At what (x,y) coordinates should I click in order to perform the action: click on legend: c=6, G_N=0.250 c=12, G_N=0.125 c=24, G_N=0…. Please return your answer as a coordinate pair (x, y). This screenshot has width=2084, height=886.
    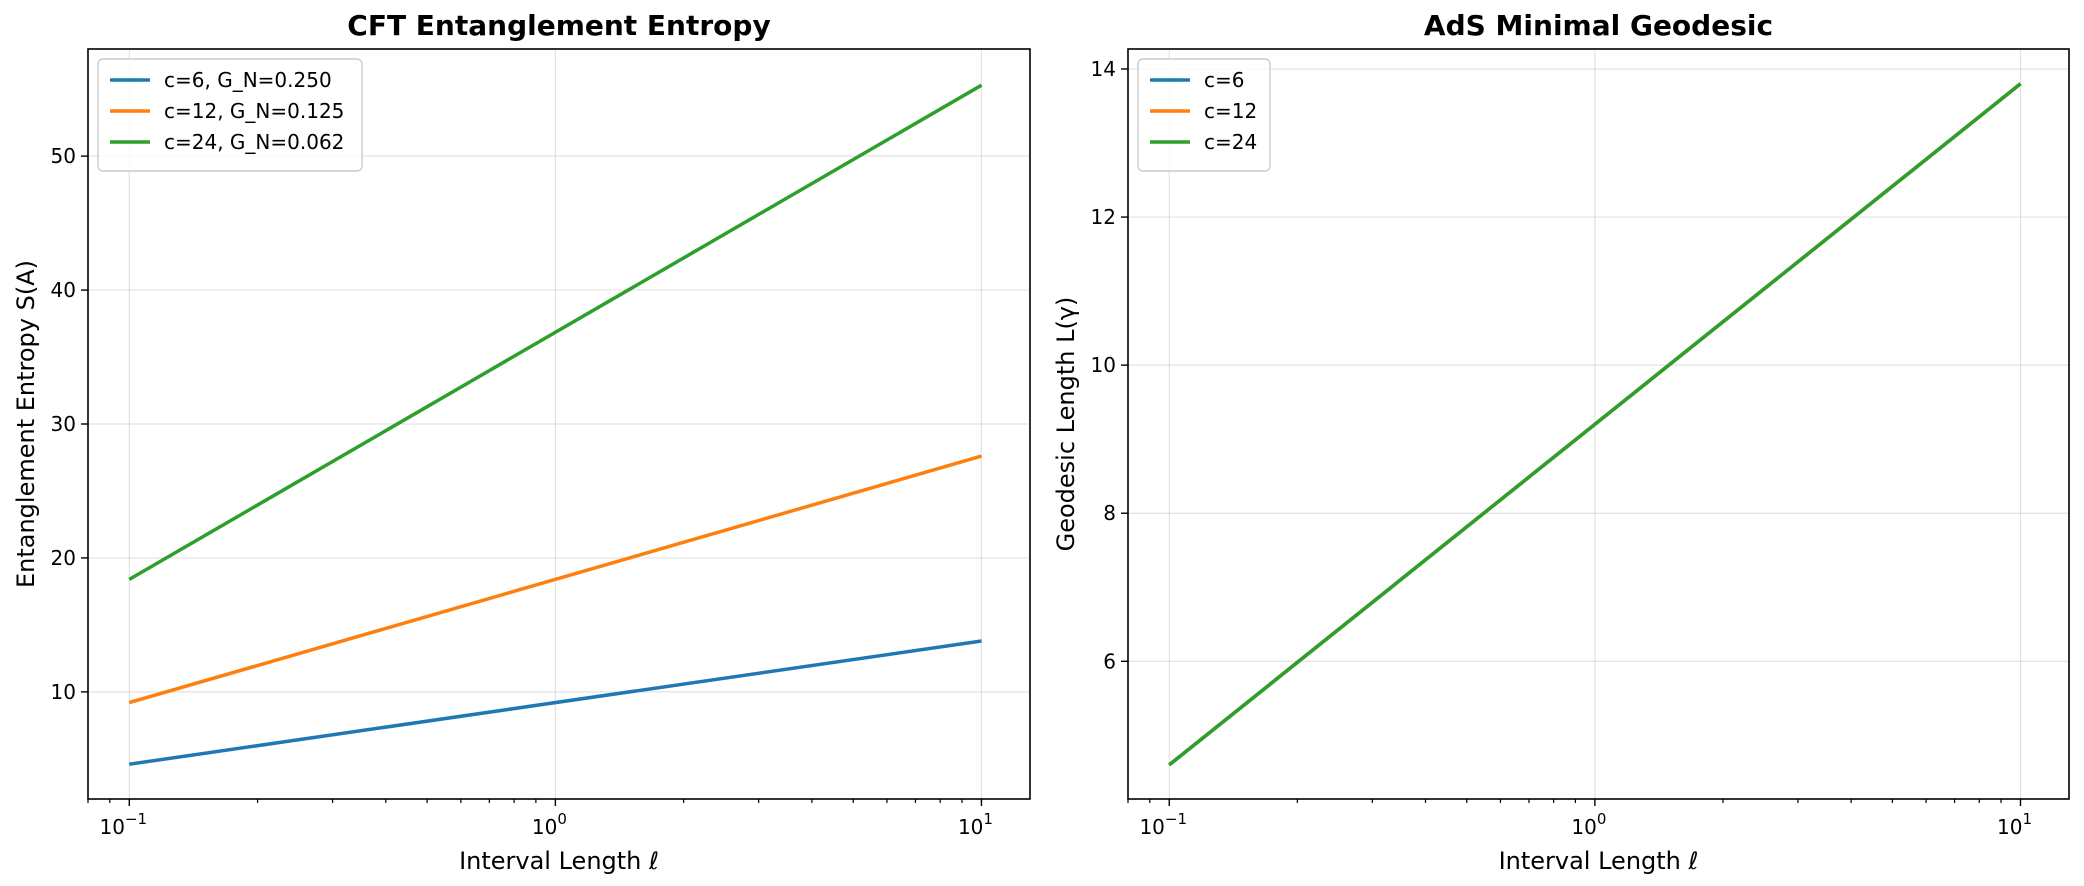
    Looking at the image, I should click on (230, 115).